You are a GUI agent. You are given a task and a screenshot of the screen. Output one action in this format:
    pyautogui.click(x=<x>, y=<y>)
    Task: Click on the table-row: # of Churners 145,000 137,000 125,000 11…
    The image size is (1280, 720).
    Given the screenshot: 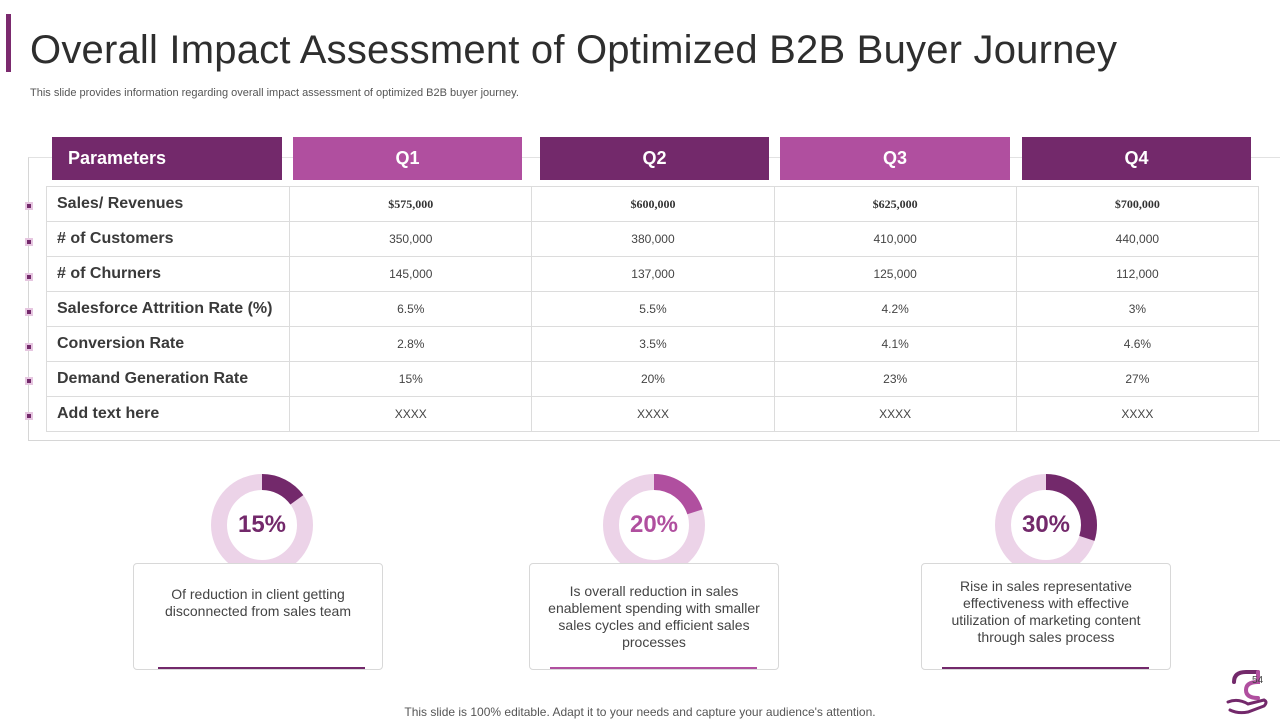 What is the action you would take?
    pyautogui.click(x=652, y=274)
    